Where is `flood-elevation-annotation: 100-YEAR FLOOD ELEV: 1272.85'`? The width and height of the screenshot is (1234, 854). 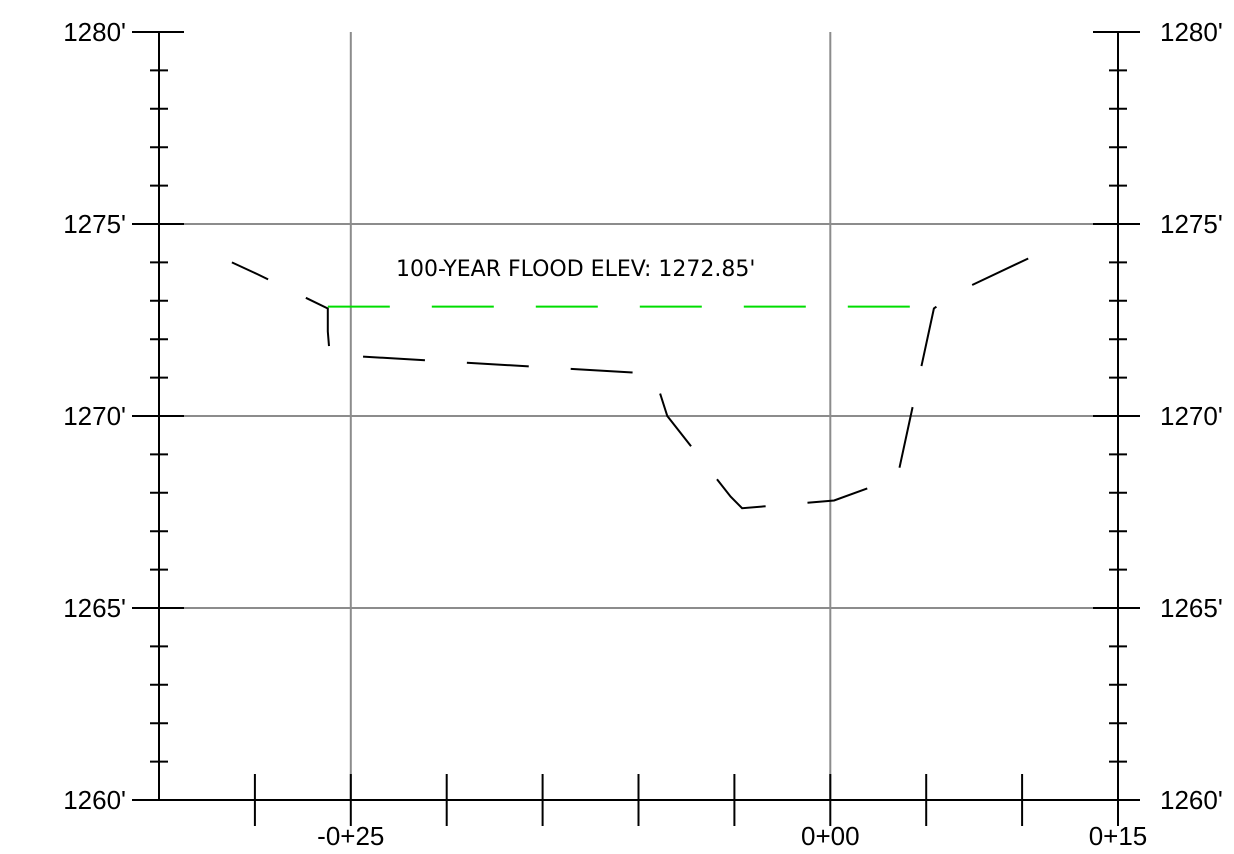
flood-elevation-annotation: 100-YEAR FLOOD ELEV: 1272.85' is located at coordinates (575, 269).